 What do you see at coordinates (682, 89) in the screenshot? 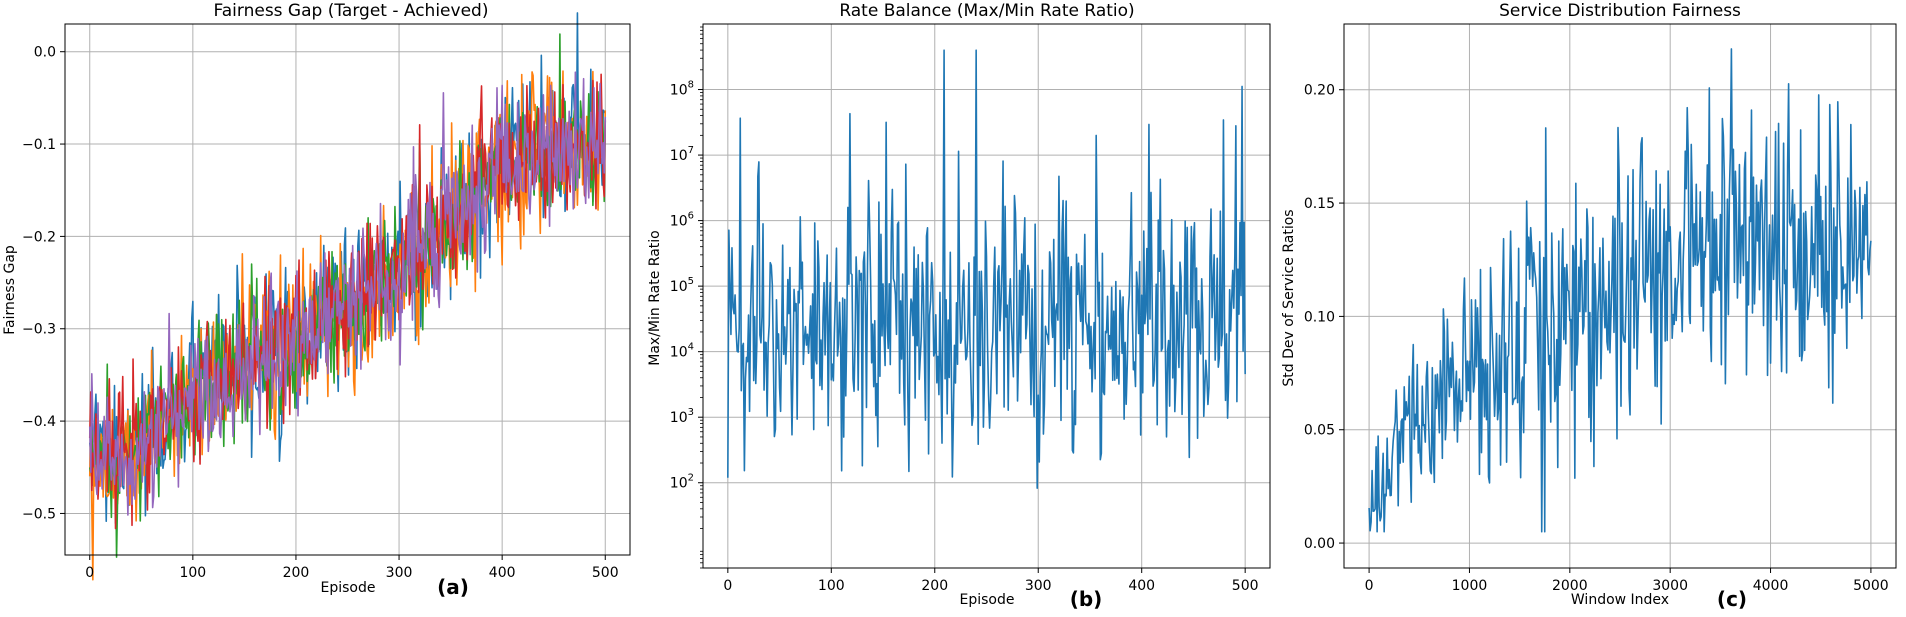
I see `panel-b-ytick-label: 10⁸` at bounding box center [682, 89].